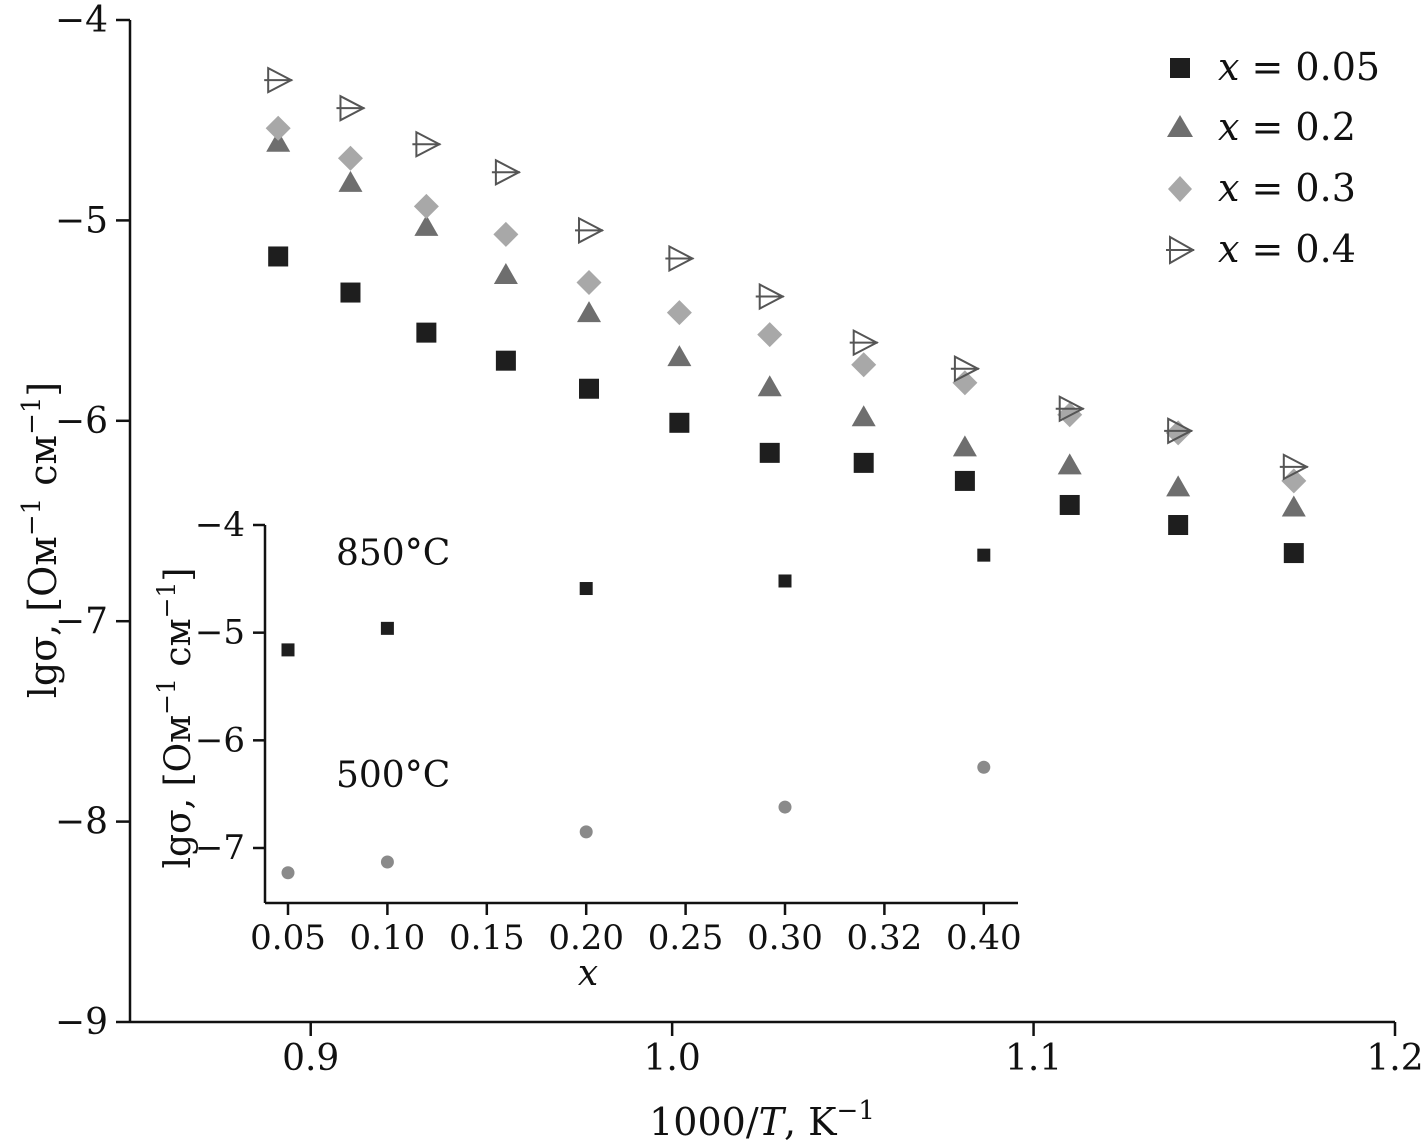 Image resolution: width=1422 pixels, height=1147 pixels. What do you see at coordinates (1299, 67) in the screenshot?
I see `legend-label: x = 0.05` at bounding box center [1299, 67].